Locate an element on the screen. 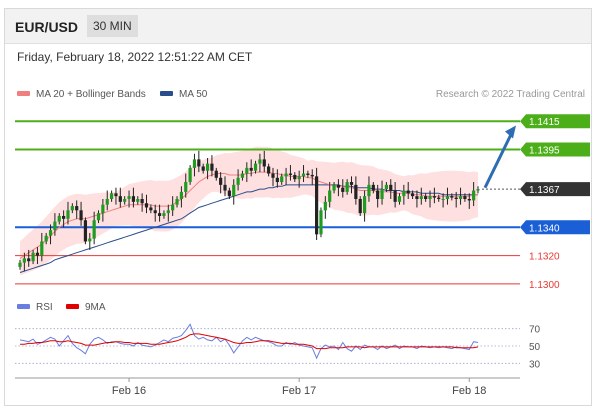 This screenshot has width=598, height=412. x-tick-label: Feb 17 is located at coordinates (299, 391).